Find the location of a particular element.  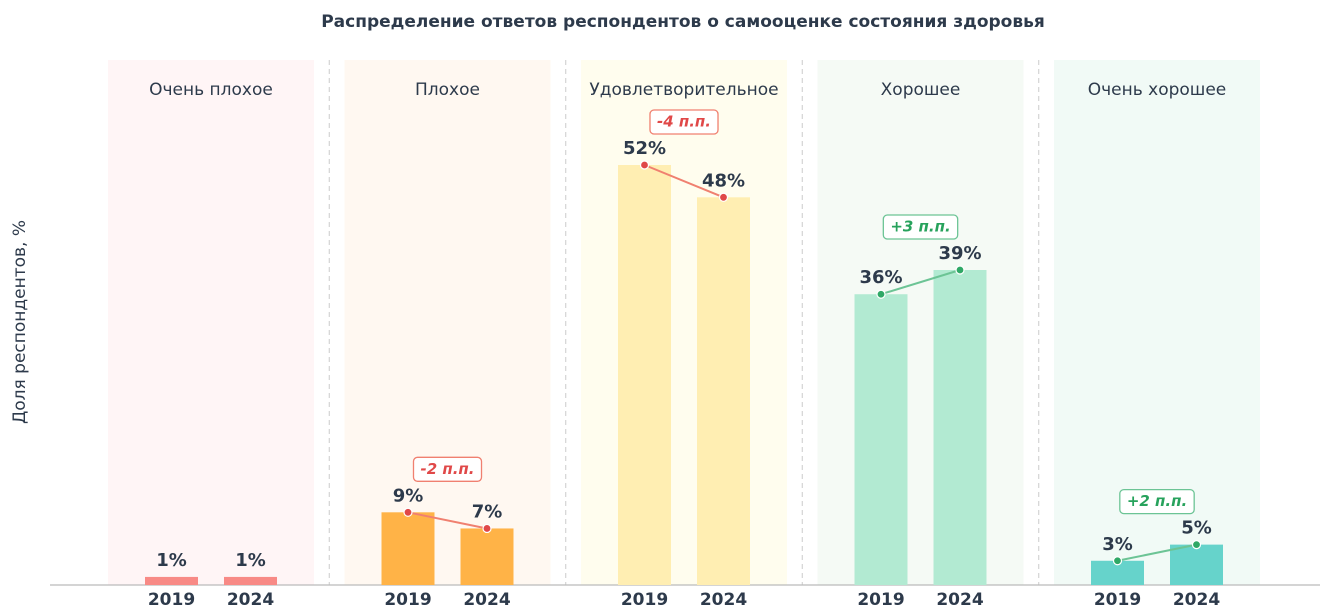

value-label: 5% is located at coordinates (1196, 528).